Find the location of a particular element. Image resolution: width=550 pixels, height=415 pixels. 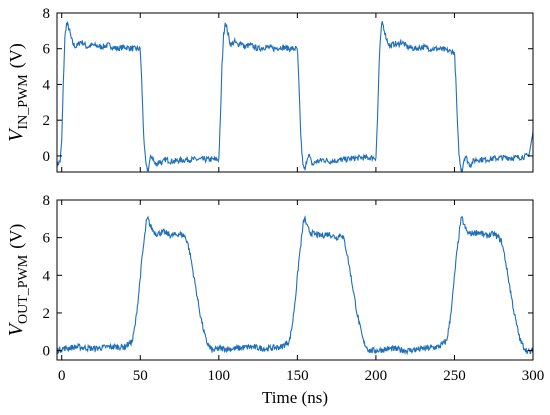

x-tick-label: 50 is located at coordinates (140, 376).